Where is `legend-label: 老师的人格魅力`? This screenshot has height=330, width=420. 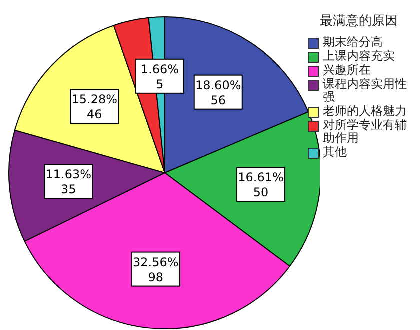 legend-label: 老师的人格魅力 is located at coordinates (365, 111).